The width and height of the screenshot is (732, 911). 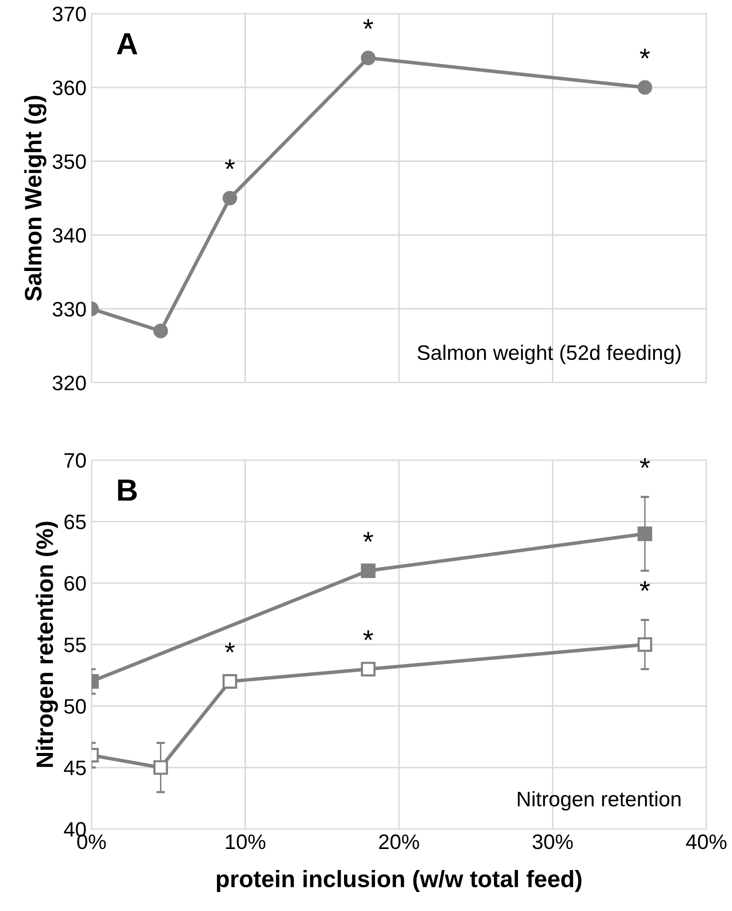 I want to click on y-tick-label: 70, so click(x=75, y=460).